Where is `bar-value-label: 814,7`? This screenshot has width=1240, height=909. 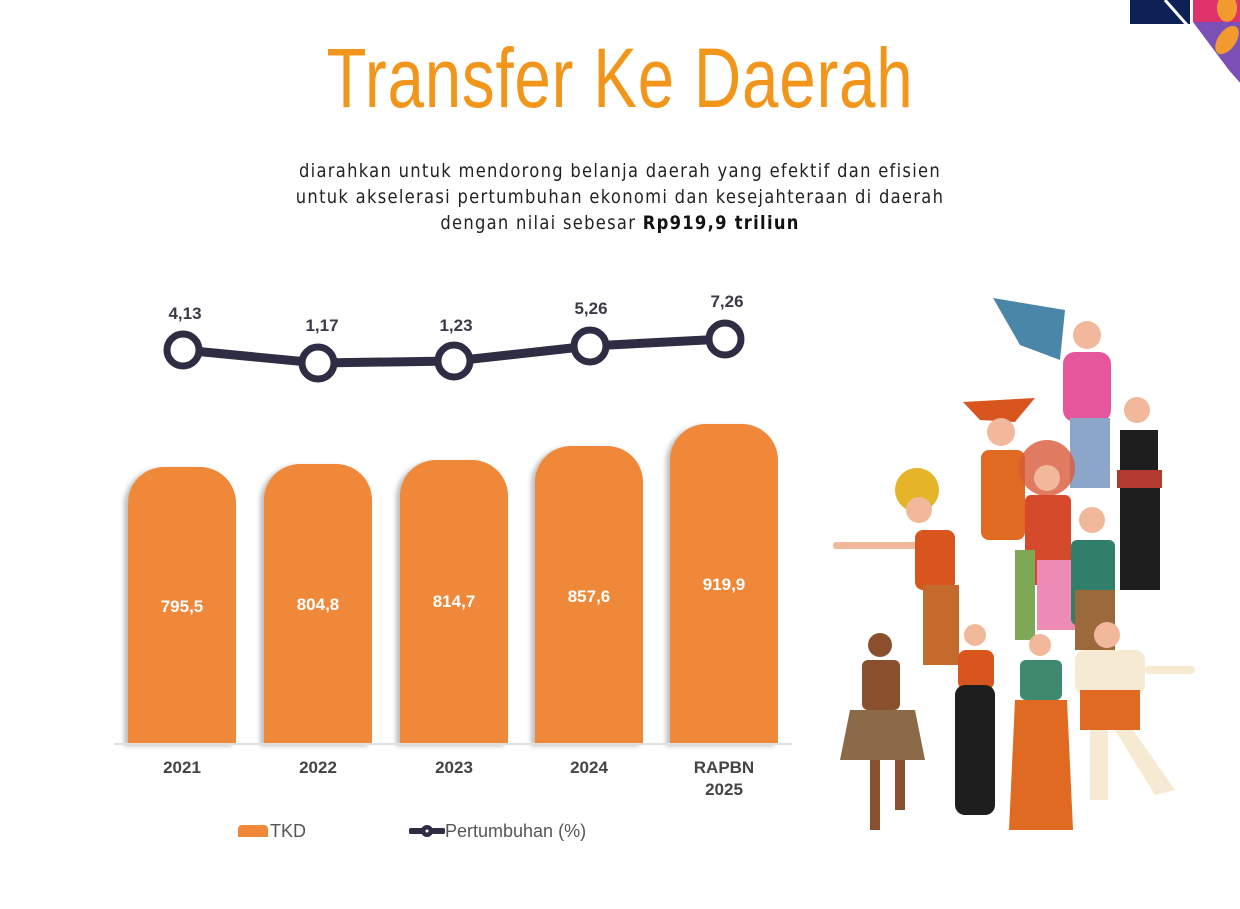 bar-value-label: 814,7 is located at coordinates (454, 601).